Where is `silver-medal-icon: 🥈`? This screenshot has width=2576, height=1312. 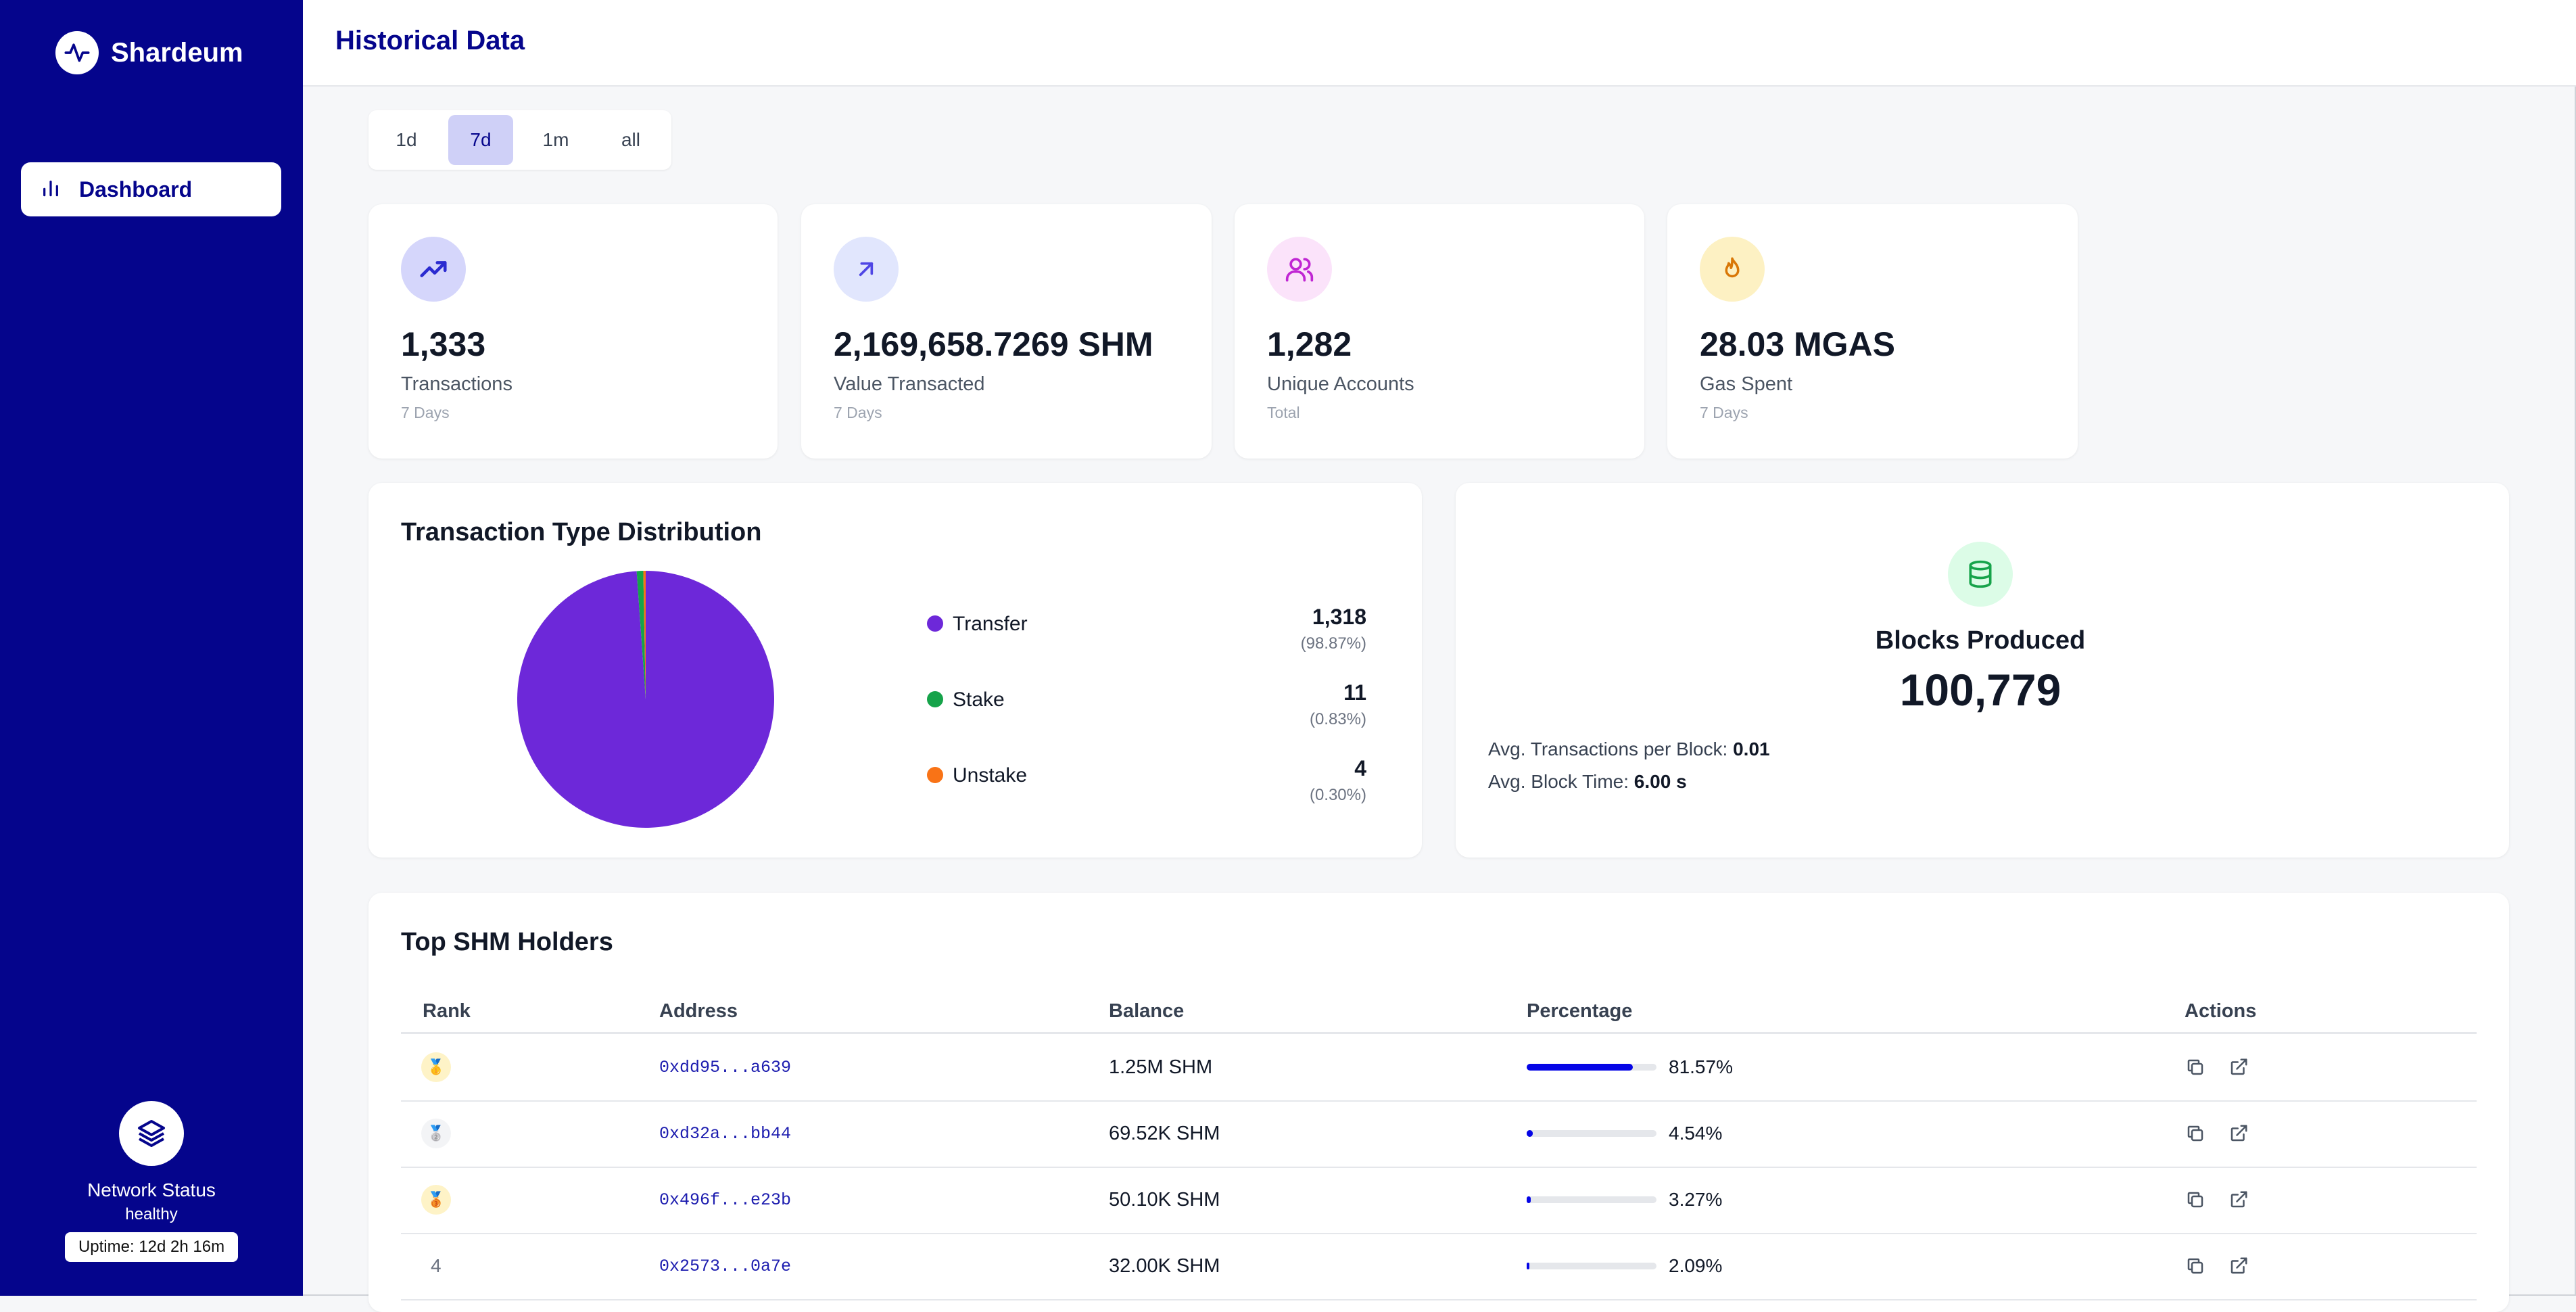 silver-medal-icon: 🥈 is located at coordinates (436, 1134).